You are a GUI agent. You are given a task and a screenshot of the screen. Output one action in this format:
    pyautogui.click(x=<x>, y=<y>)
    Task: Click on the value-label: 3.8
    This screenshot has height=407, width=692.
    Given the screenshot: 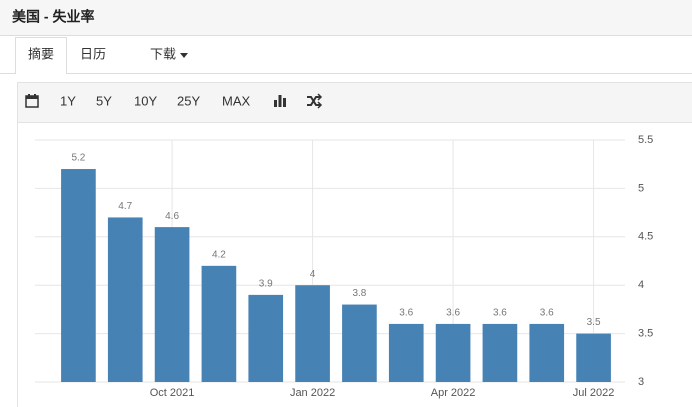 What is the action you would take?
    pyautogui.click(x=359, y=293)
    